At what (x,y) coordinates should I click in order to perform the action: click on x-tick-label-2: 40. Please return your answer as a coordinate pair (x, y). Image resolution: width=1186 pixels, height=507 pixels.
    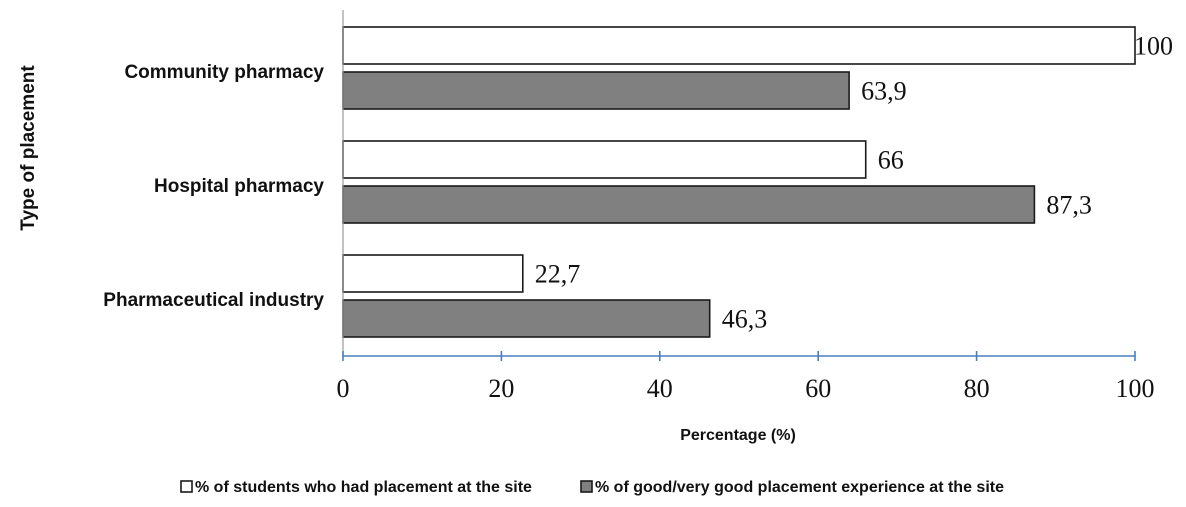
    Looking at the image, I should click on (660, 388).